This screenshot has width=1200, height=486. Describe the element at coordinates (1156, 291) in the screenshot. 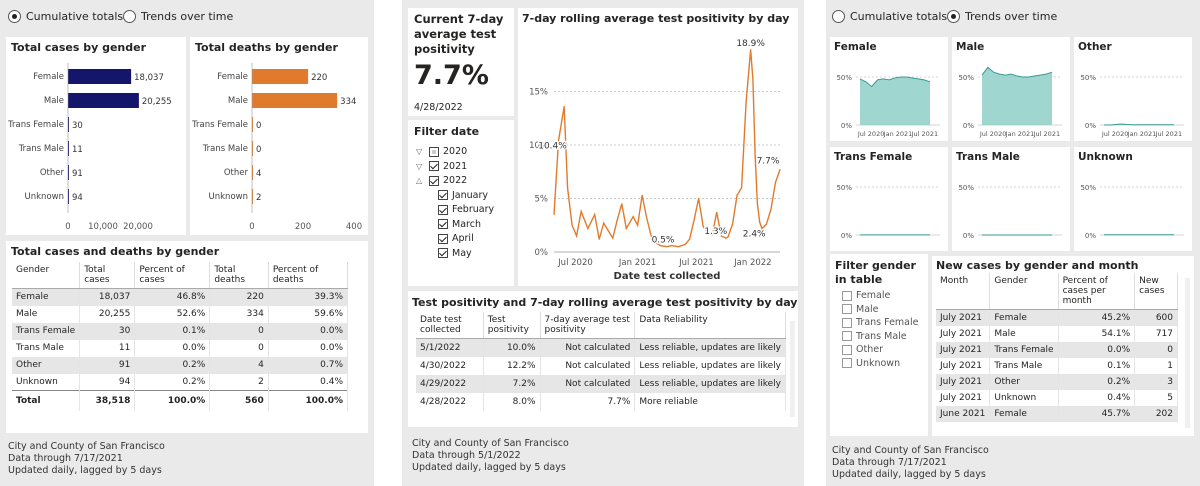

I see `column-header: New cases` at that location.